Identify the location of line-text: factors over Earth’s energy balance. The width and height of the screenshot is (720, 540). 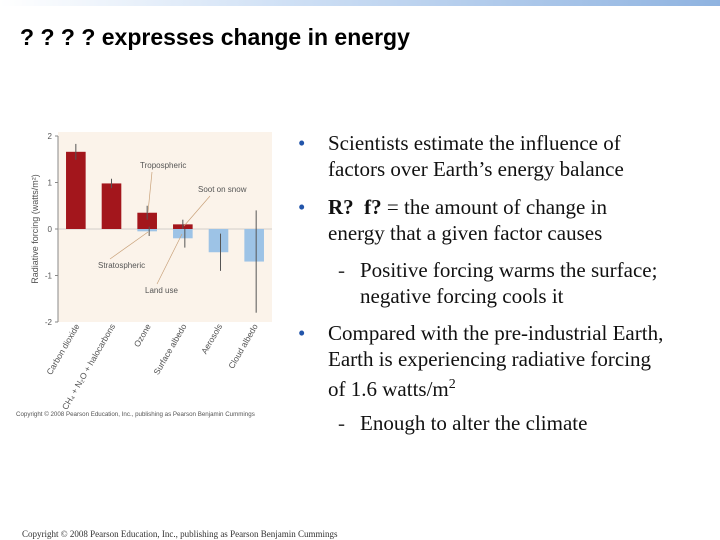
(476, 169).